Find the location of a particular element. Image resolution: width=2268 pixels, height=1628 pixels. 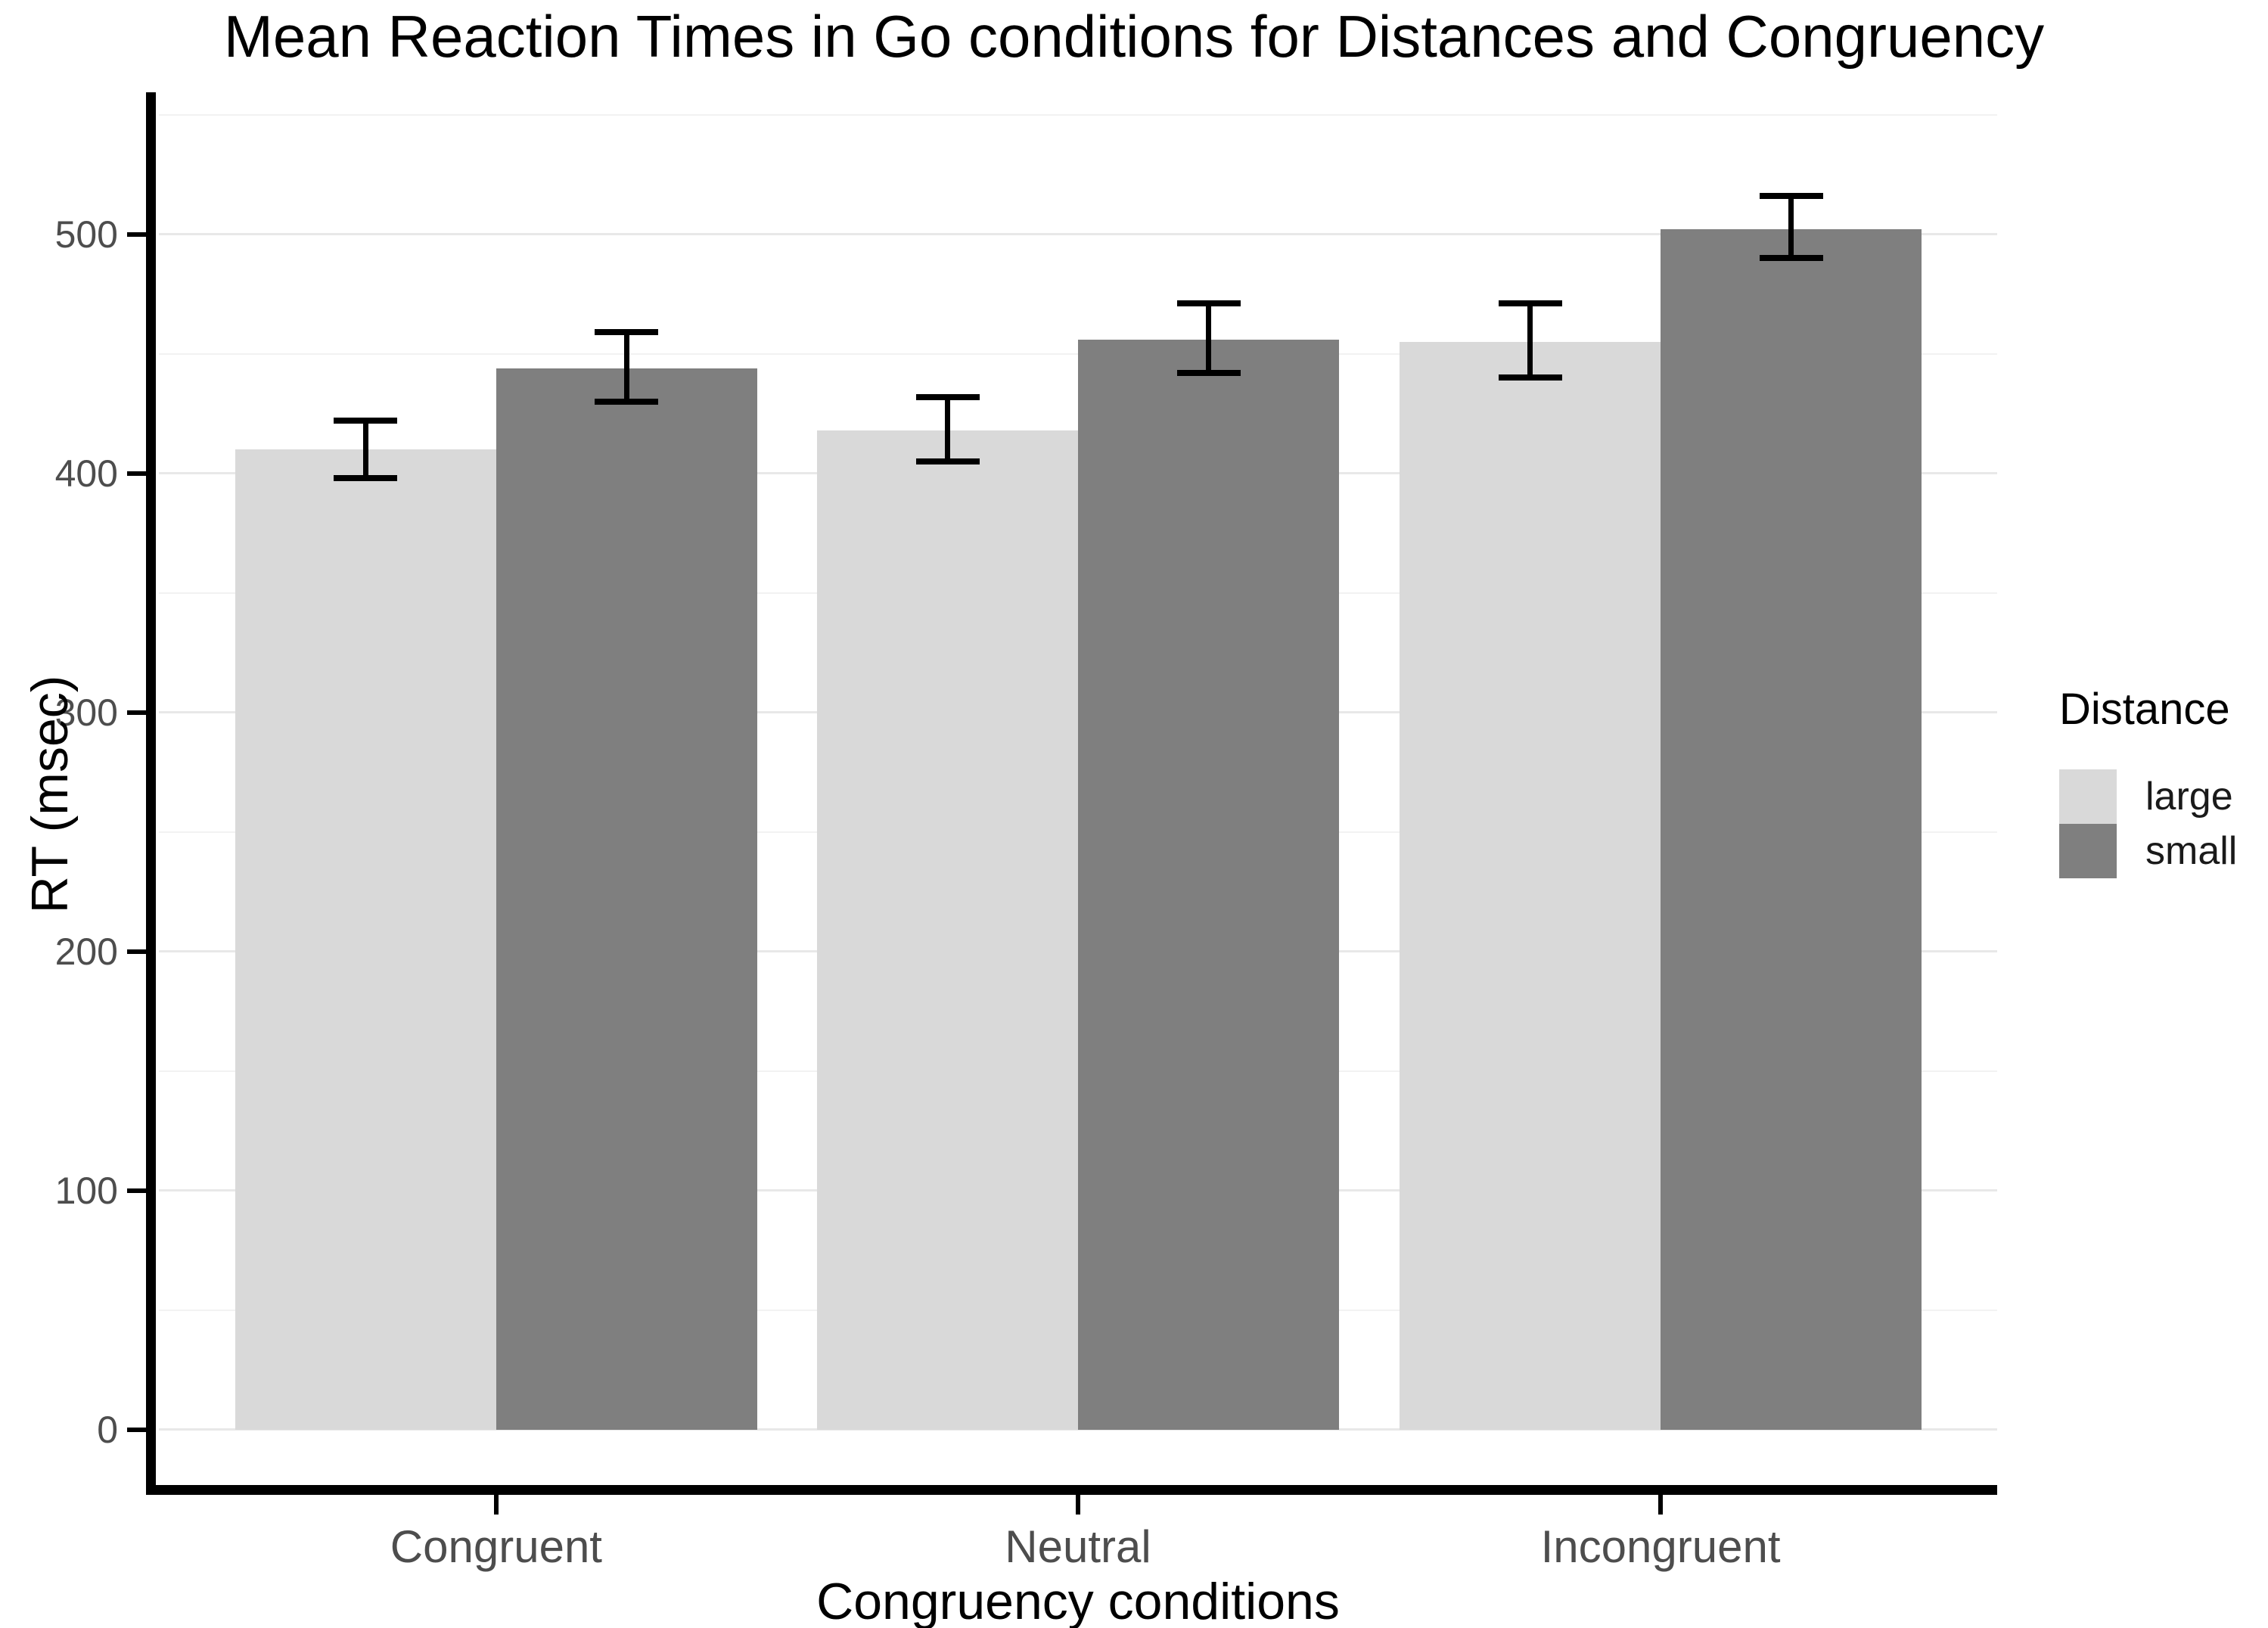

y-tick-label: 300 is located at coordinates (86, 712).